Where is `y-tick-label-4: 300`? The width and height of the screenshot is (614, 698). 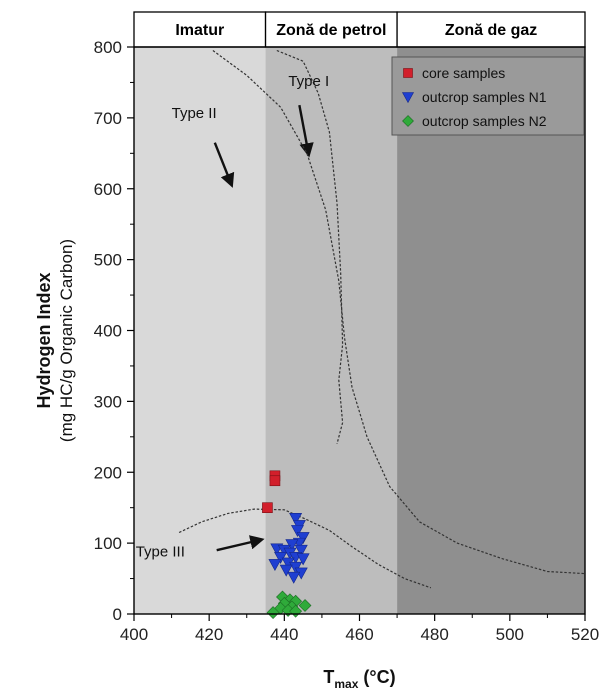 y-tick-label-4: 300 is located at coordinates (108, 401).